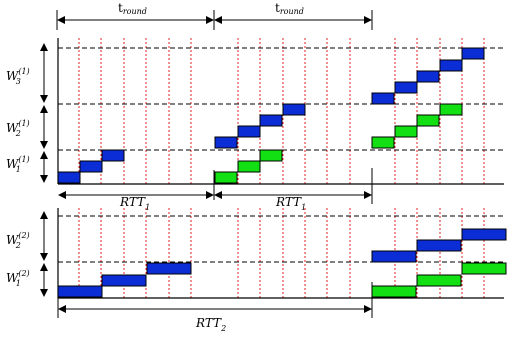 Image resolution: width=508 pixels, height=339 pixels. Describe the element at coordinates (289, 8) in the screenshot. I see `t-round-label-2: tround` at that location.